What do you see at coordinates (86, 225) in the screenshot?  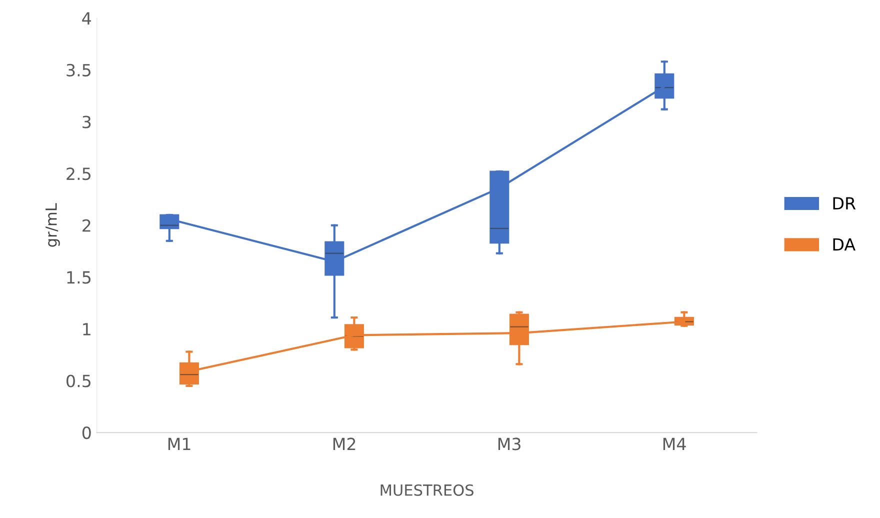 I see `y-tick-label: 2` at bounding box center [86, 225].